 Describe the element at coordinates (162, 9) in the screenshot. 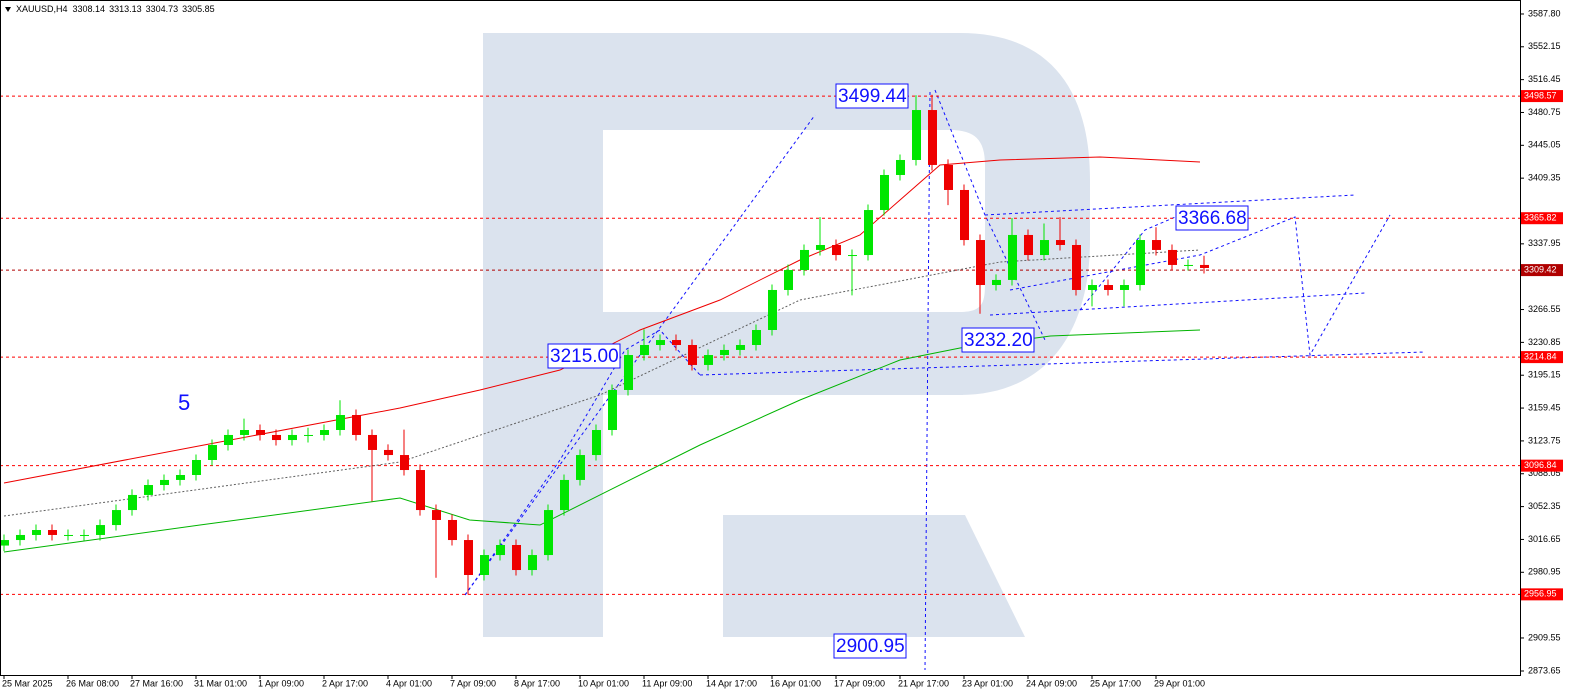

I see `header-low: 3304.73` at that location.